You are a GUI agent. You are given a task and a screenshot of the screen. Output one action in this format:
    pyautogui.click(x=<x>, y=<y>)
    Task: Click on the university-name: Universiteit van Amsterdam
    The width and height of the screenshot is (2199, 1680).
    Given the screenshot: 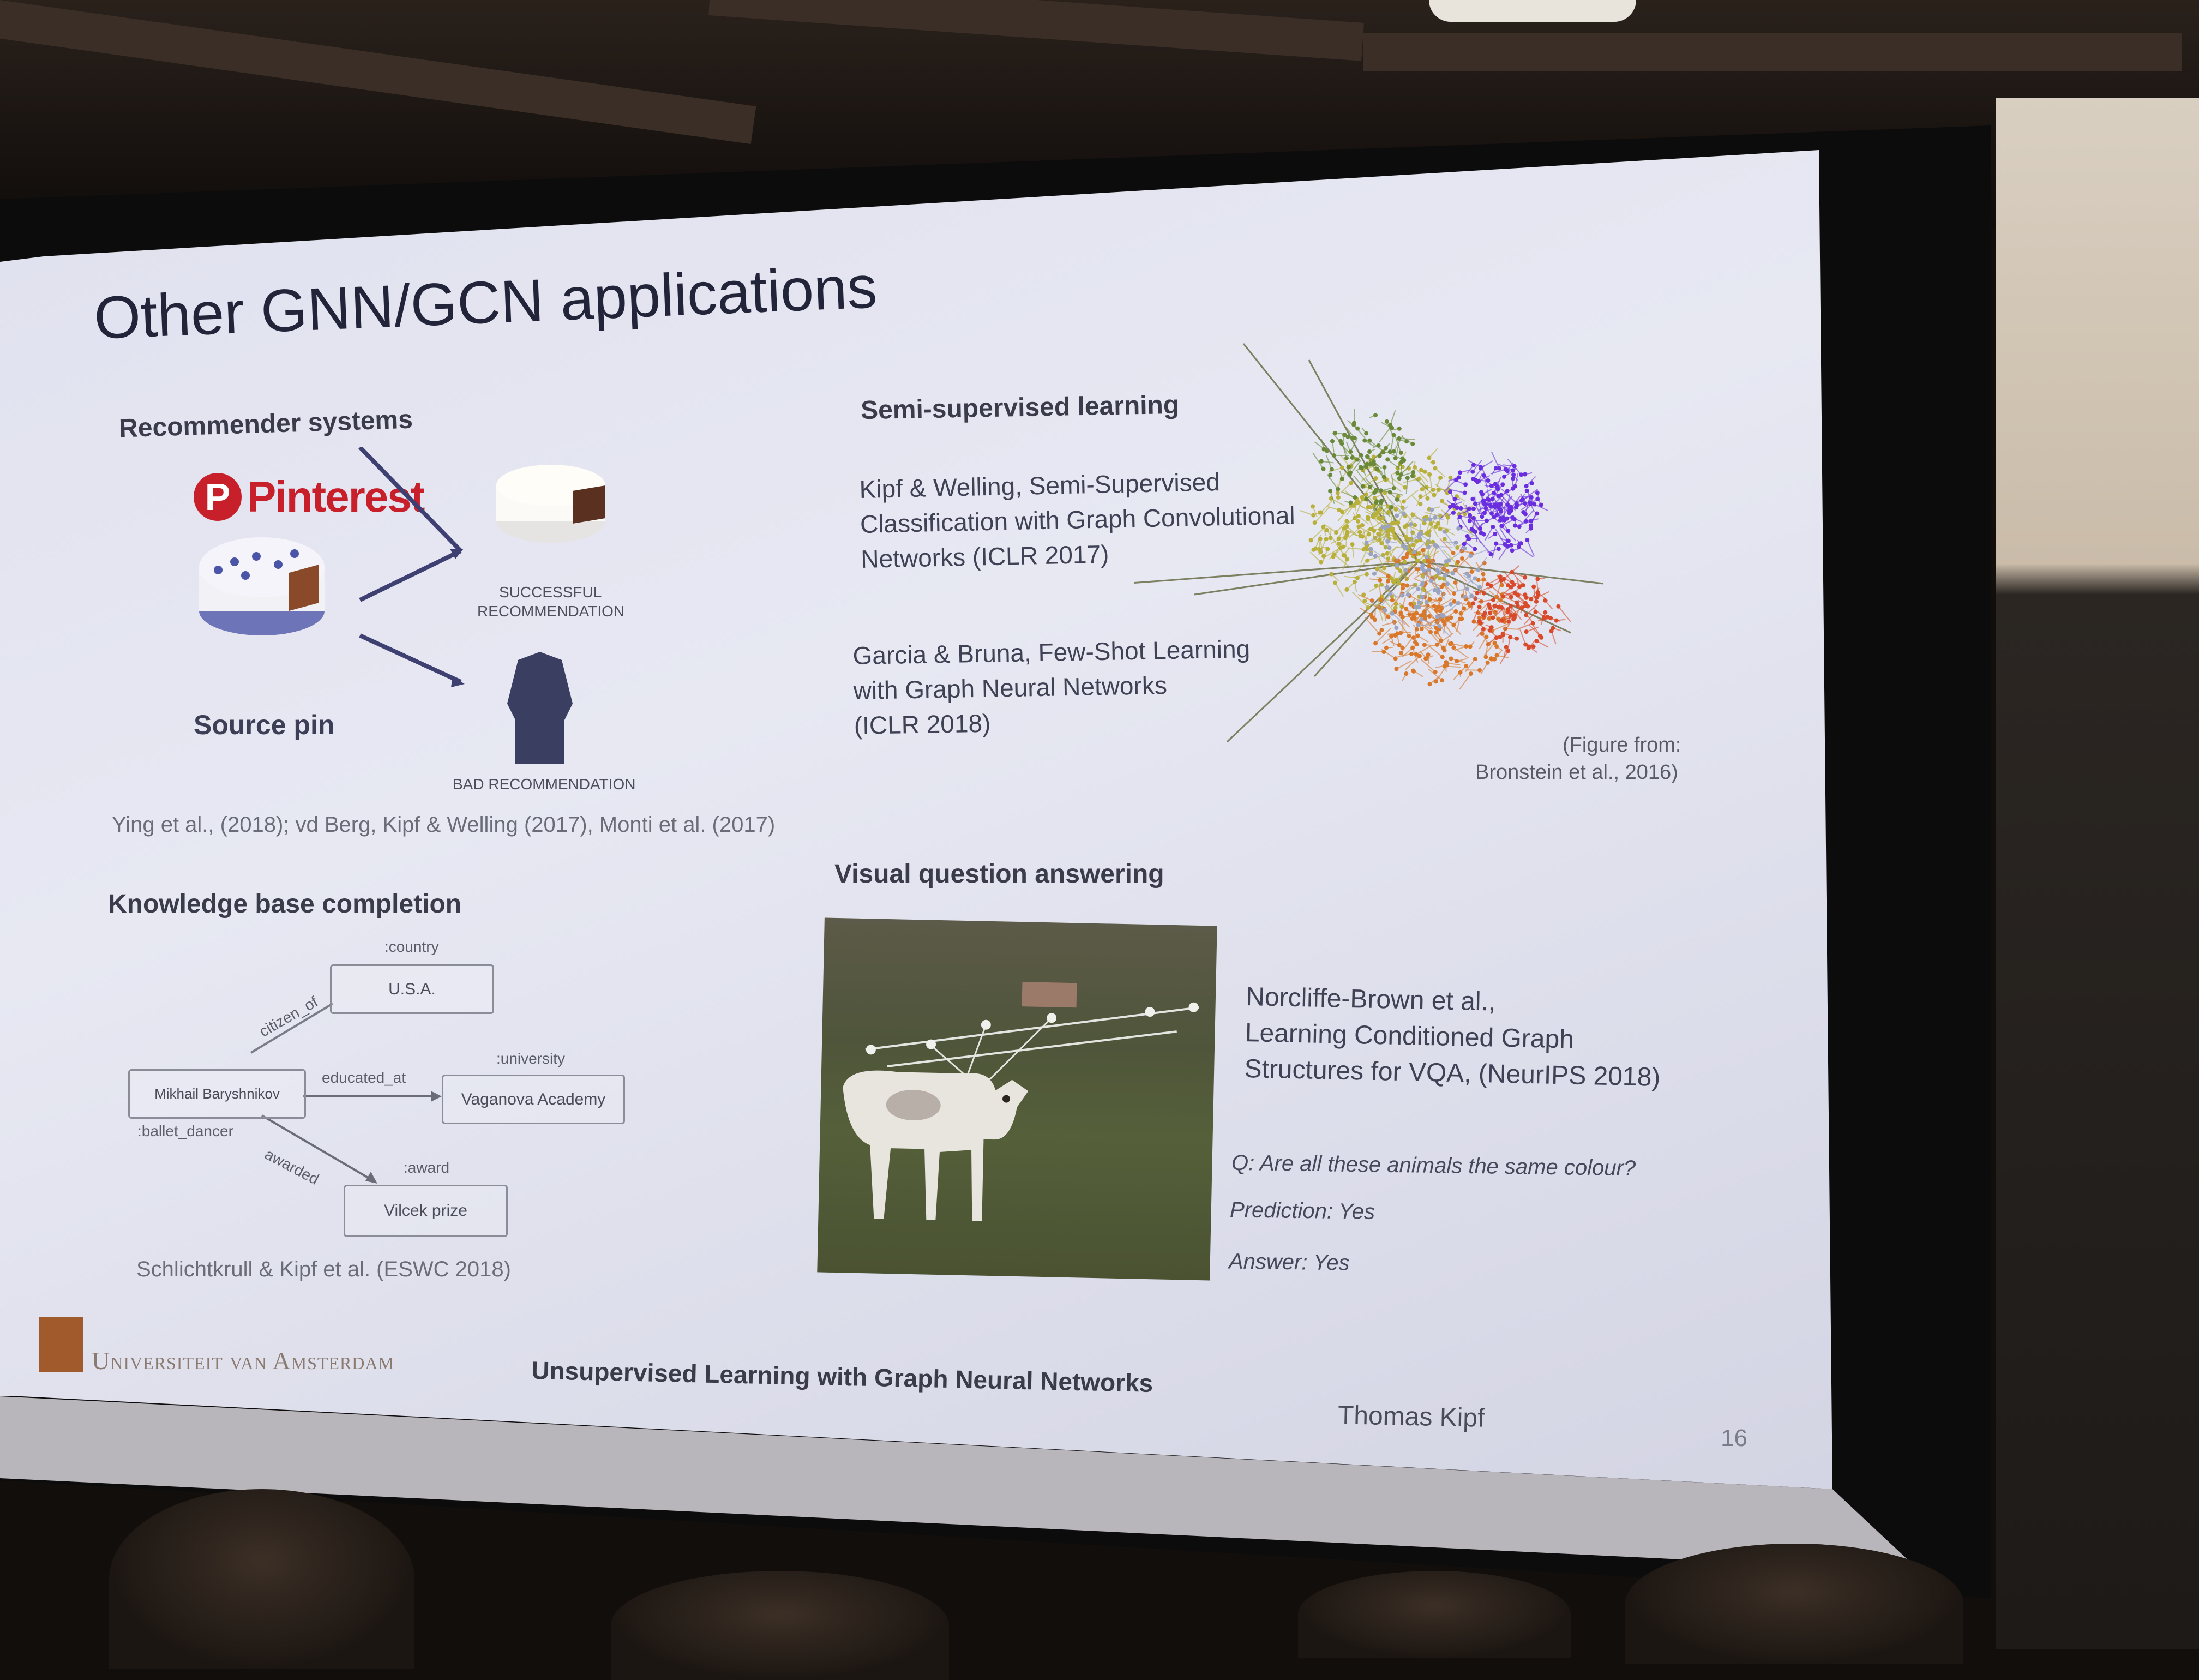 What is the action you would take?
    pyautogui.click(x=243, y=1360)
    